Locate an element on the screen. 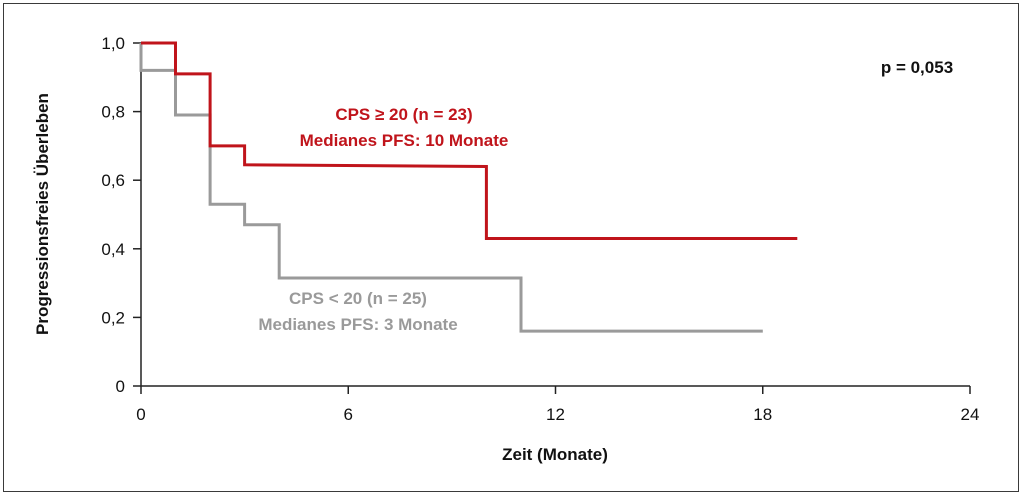  p-value-label: p = 0,053 is located at coordinates (917, 67).